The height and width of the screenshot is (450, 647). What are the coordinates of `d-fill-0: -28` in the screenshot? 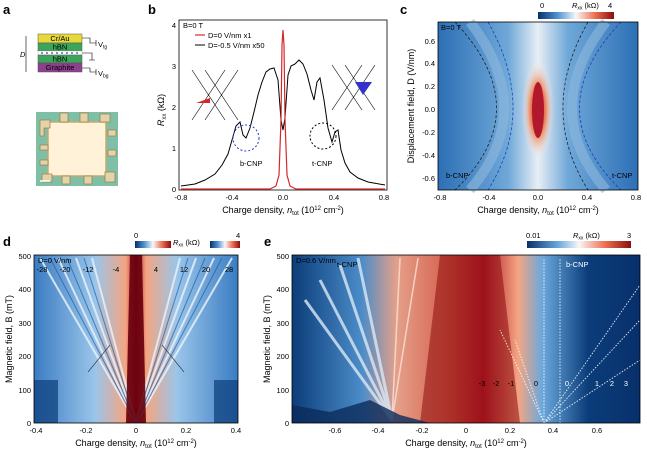 It's located at (42, 269).